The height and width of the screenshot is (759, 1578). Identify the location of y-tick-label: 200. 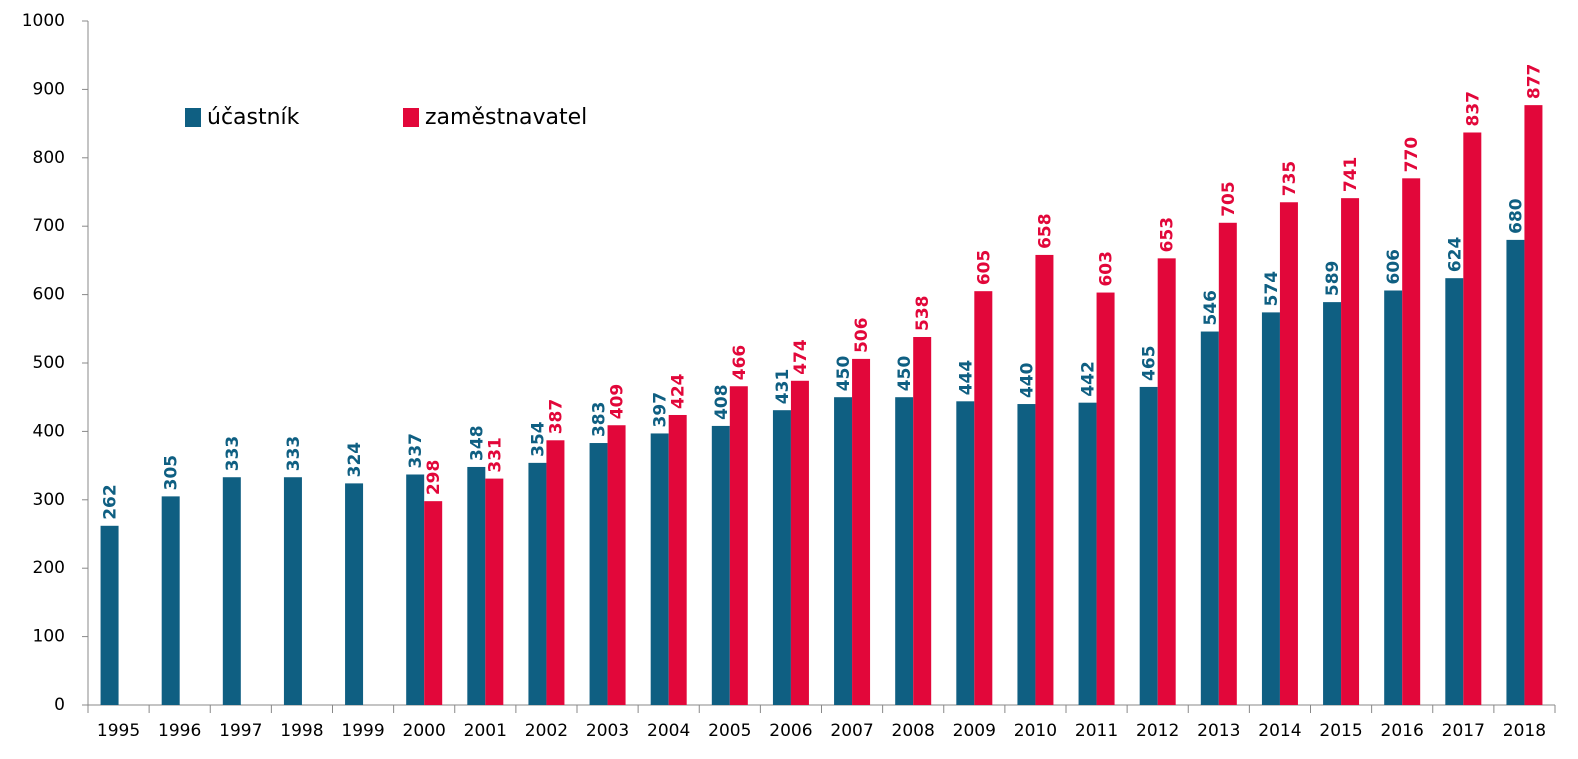
(49, 568).